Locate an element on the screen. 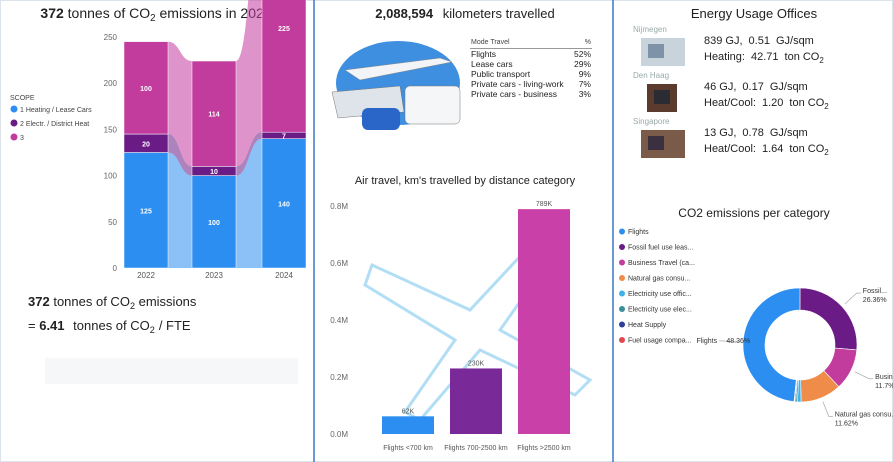  office-co2: Heat/Cool: 1.64 ton CO2 is located at coordinates (766, 150).